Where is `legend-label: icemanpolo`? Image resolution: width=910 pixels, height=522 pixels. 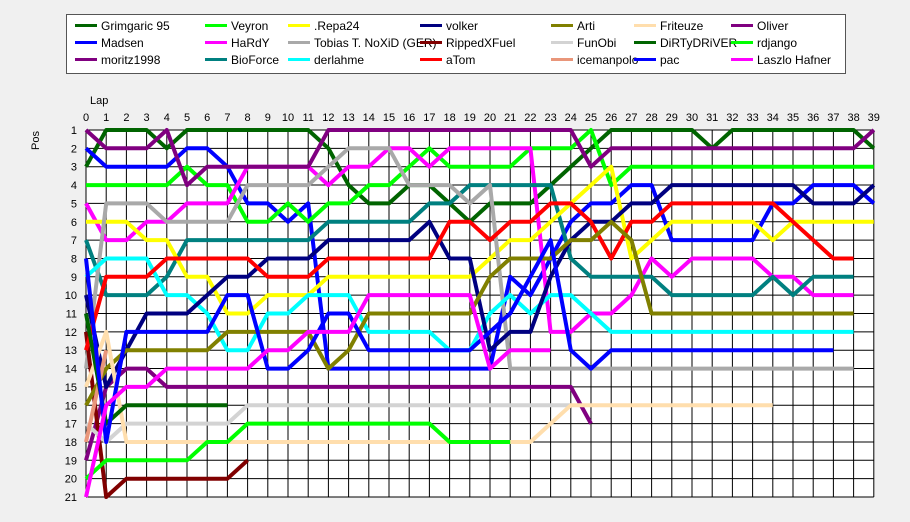
legend-label: icemanpolo is located at coordinates (608, 60).